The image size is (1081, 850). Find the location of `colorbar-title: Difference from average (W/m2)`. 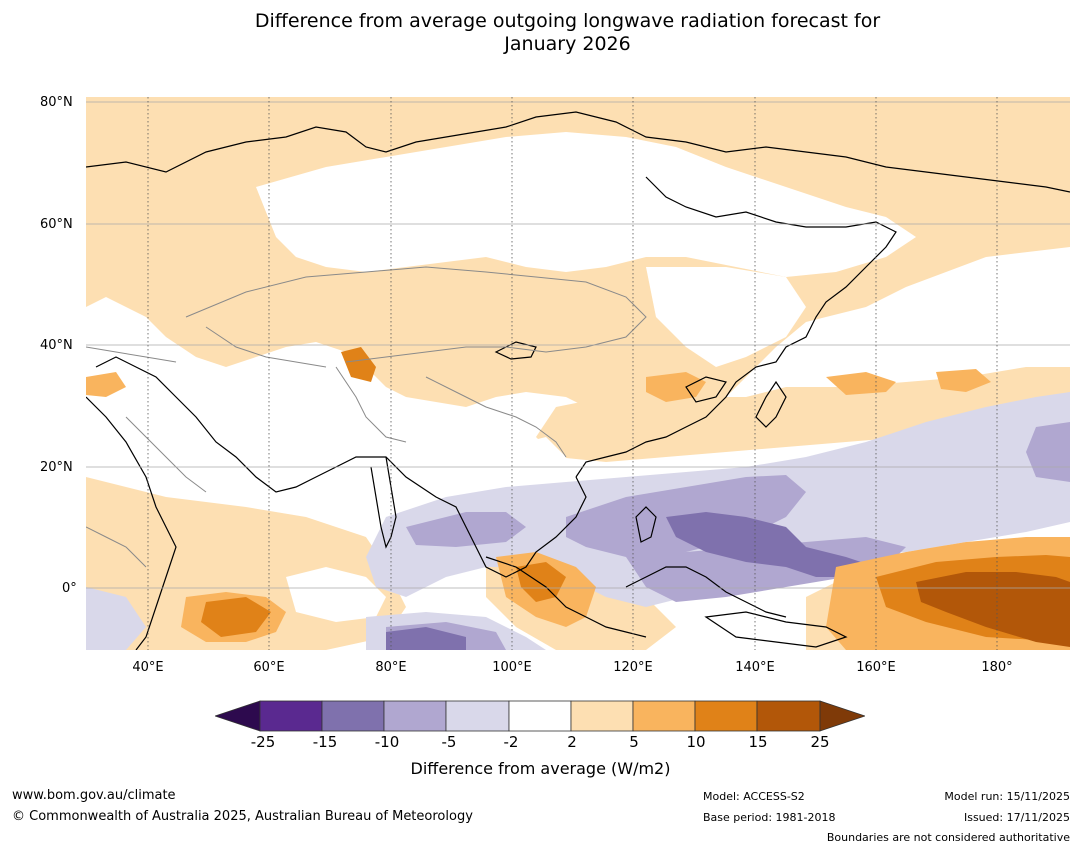

colorbar-title: Difference from average (W/m2) is located at coordinates (540, 768).